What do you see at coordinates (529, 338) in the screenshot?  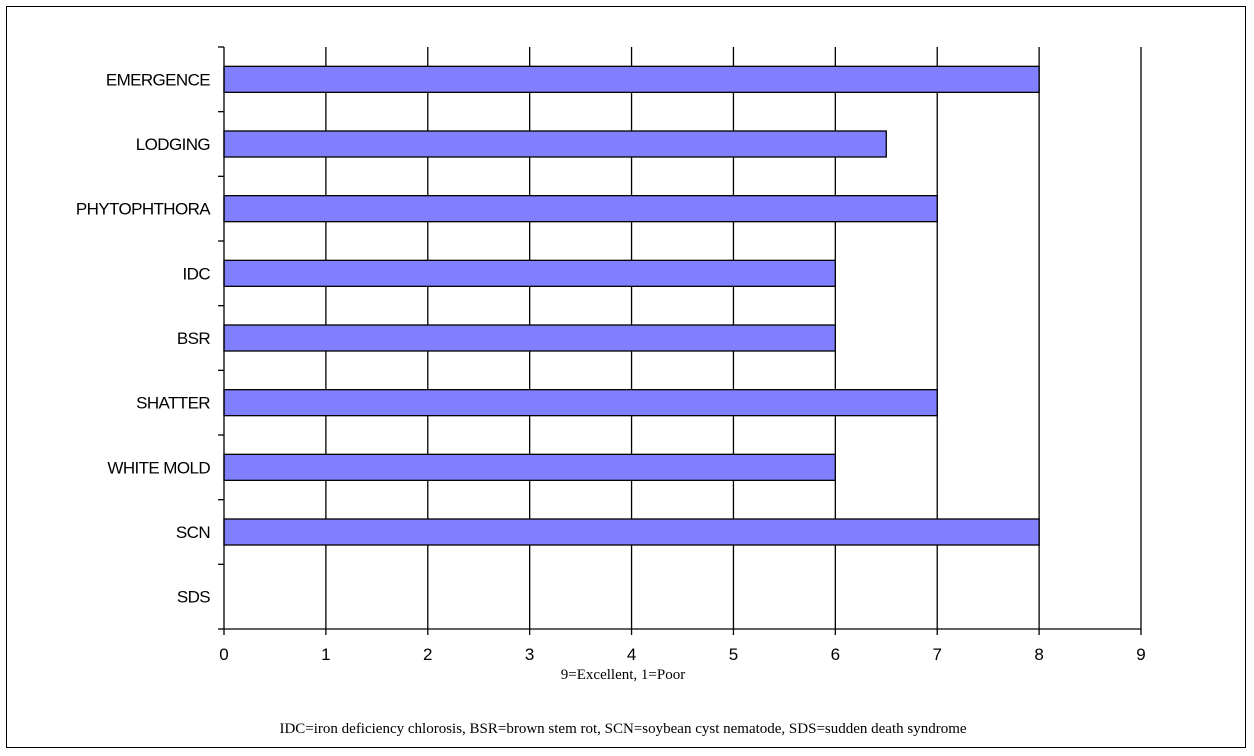 I see `bar-bsr` at bounding box center [529, 338].